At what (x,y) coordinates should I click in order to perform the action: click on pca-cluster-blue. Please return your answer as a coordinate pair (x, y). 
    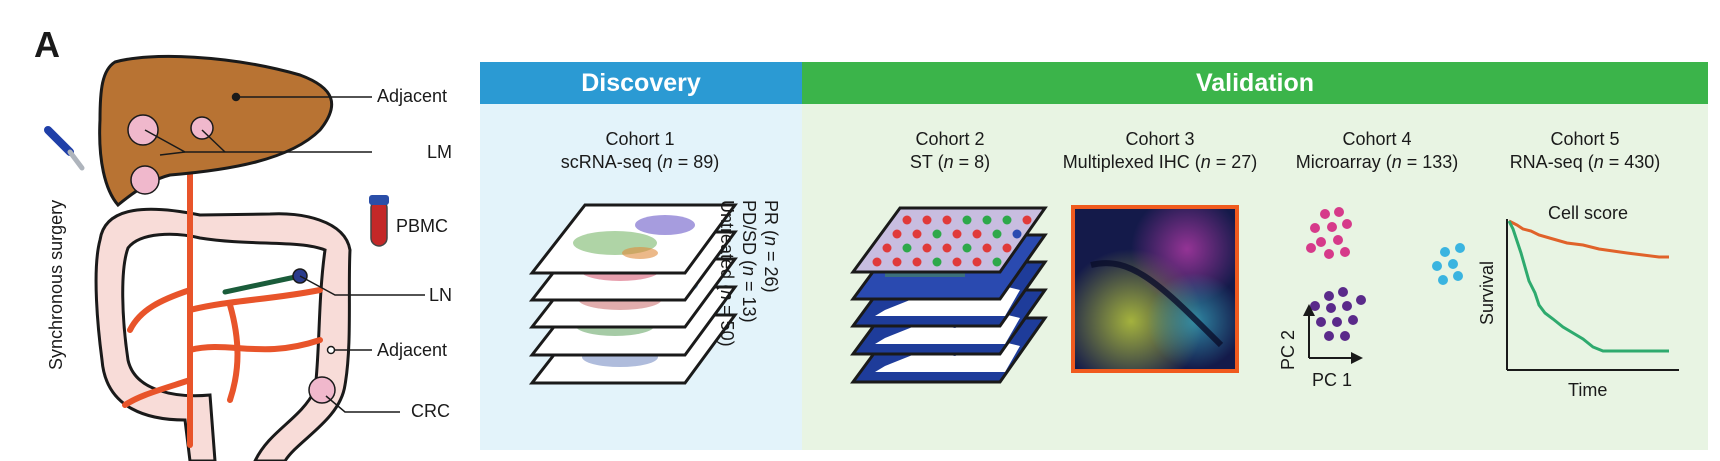
    Looking at the image, I should click on (1448, 264).